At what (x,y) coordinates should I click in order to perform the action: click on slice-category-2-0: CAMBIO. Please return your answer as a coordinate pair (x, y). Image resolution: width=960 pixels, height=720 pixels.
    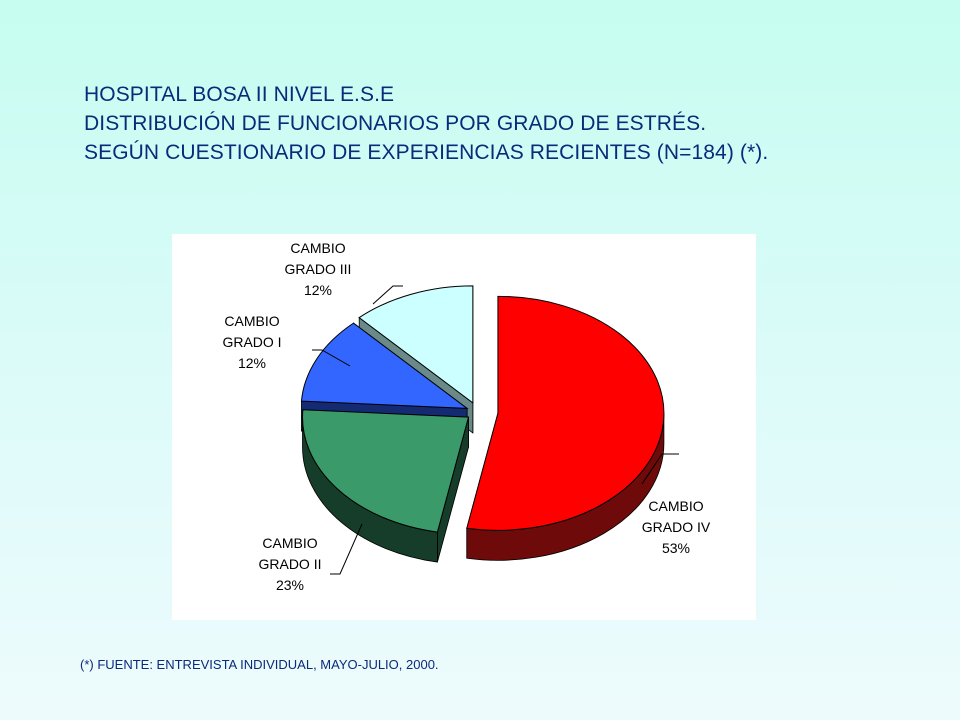
    Looking at the image, I should click on (289, 543).